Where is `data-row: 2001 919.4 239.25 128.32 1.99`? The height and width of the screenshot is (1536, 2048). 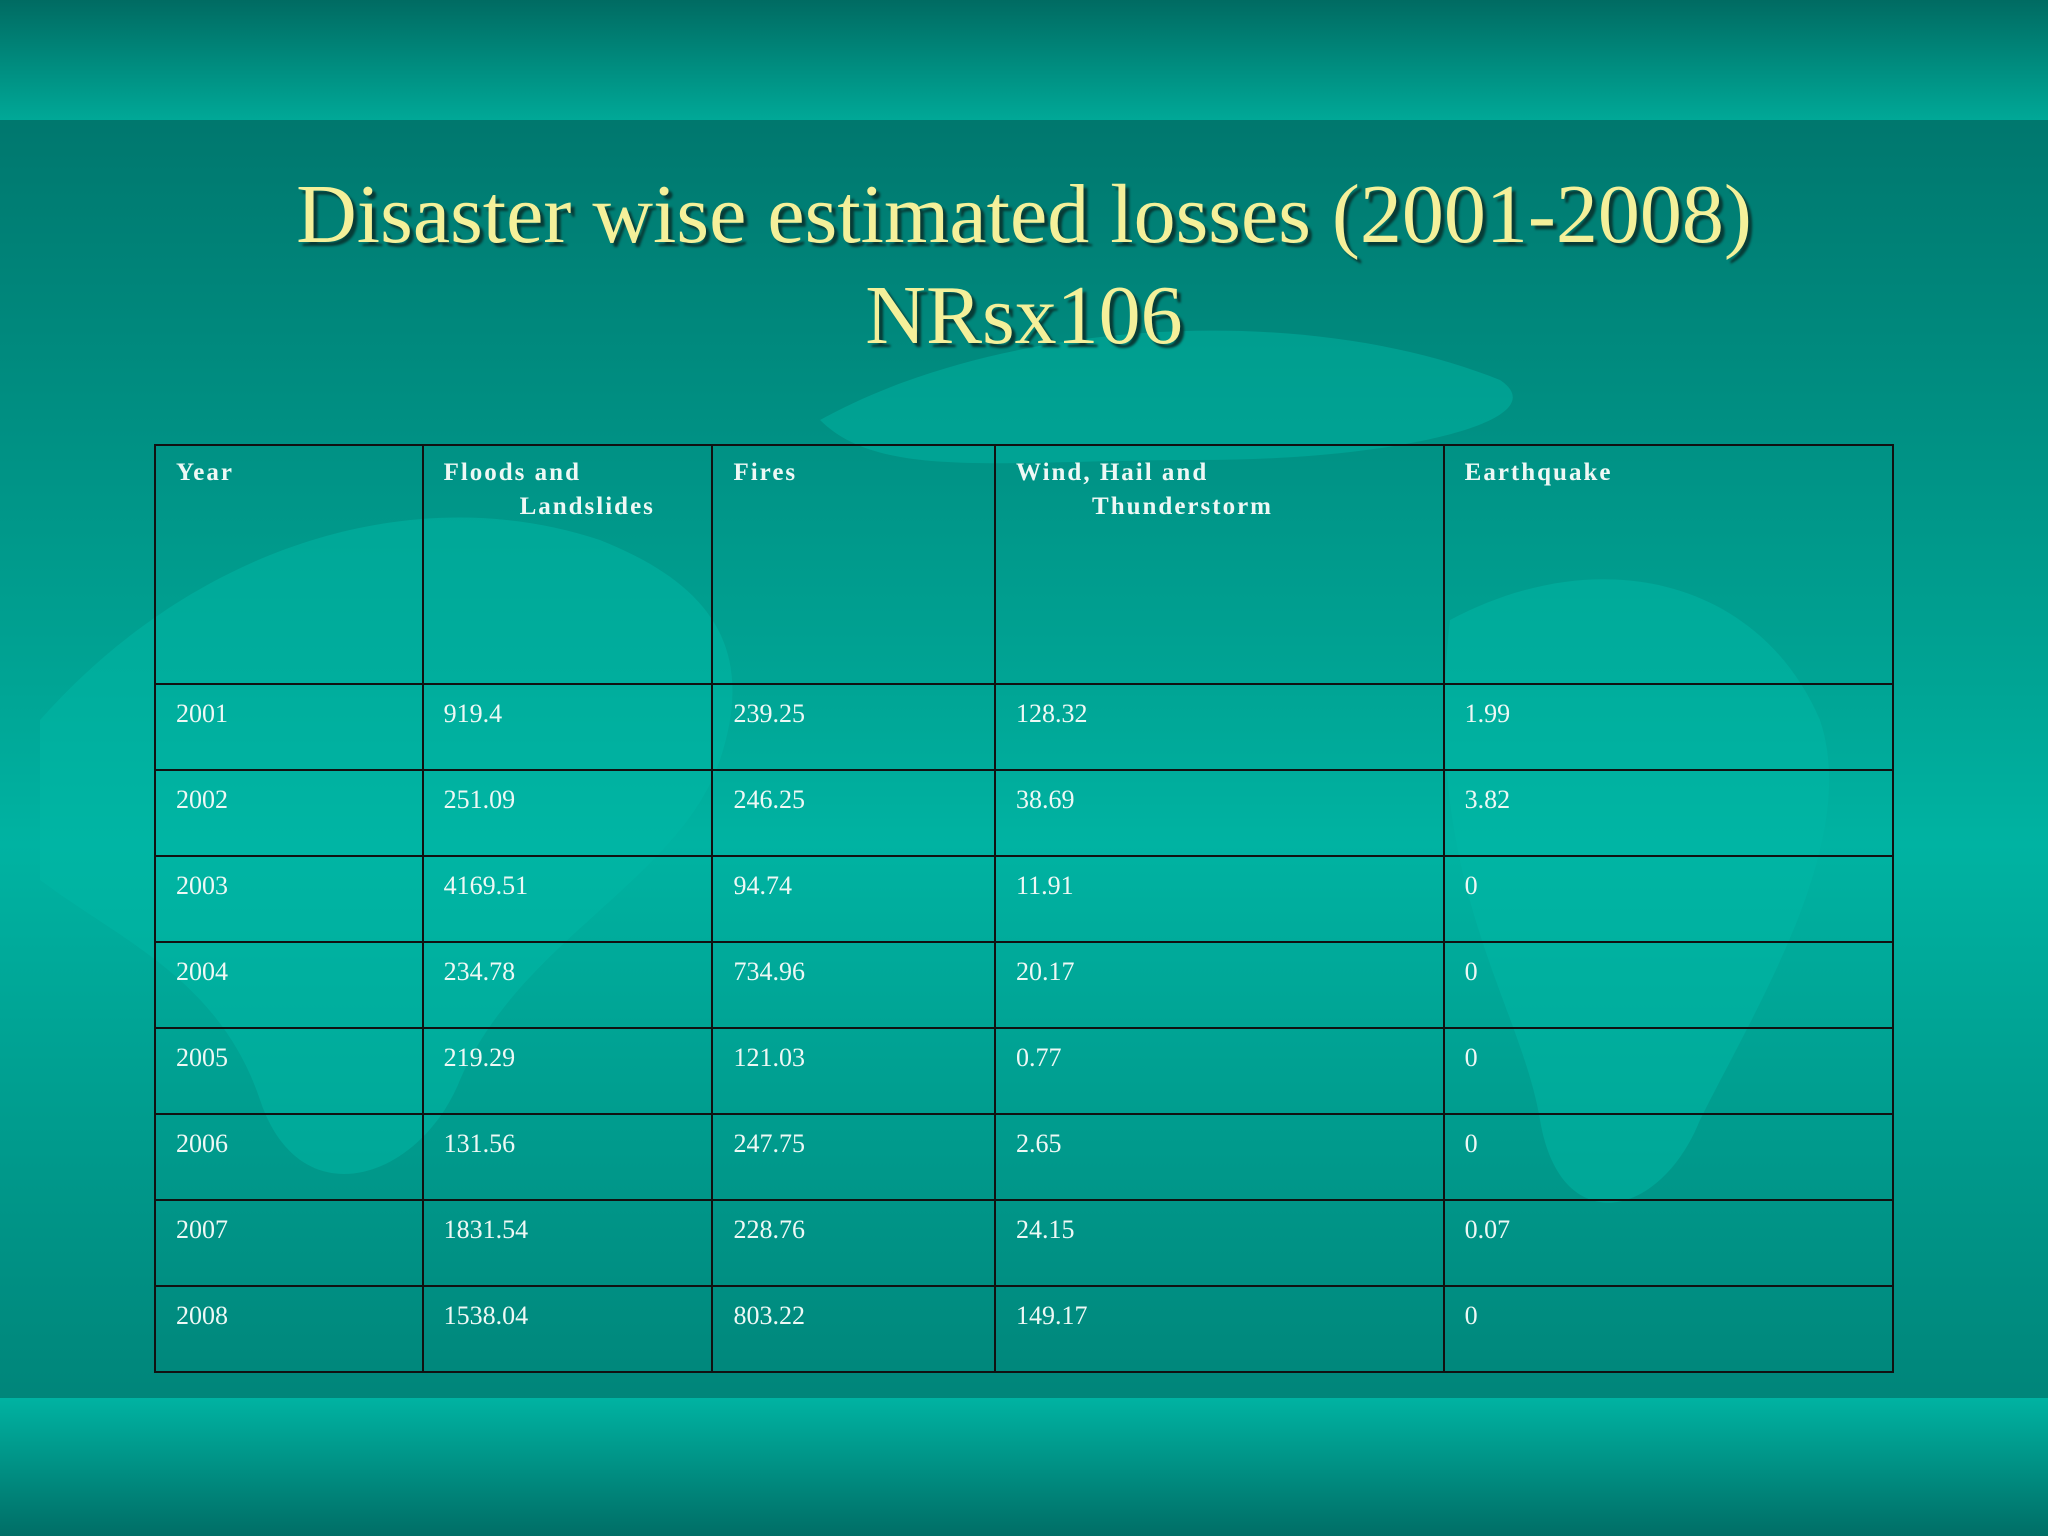 data-row: 2001 919.4 239.25 128.32 1.99 is located at coordinates (1024, 727).